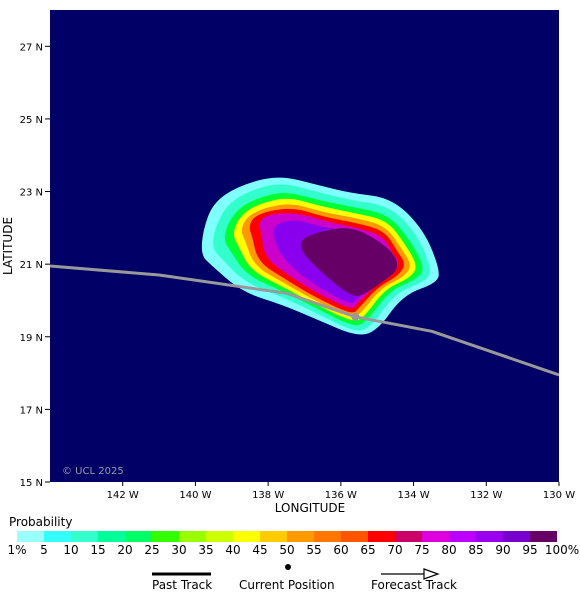  I want to click on track-legend-symbols, so click(296, 572).